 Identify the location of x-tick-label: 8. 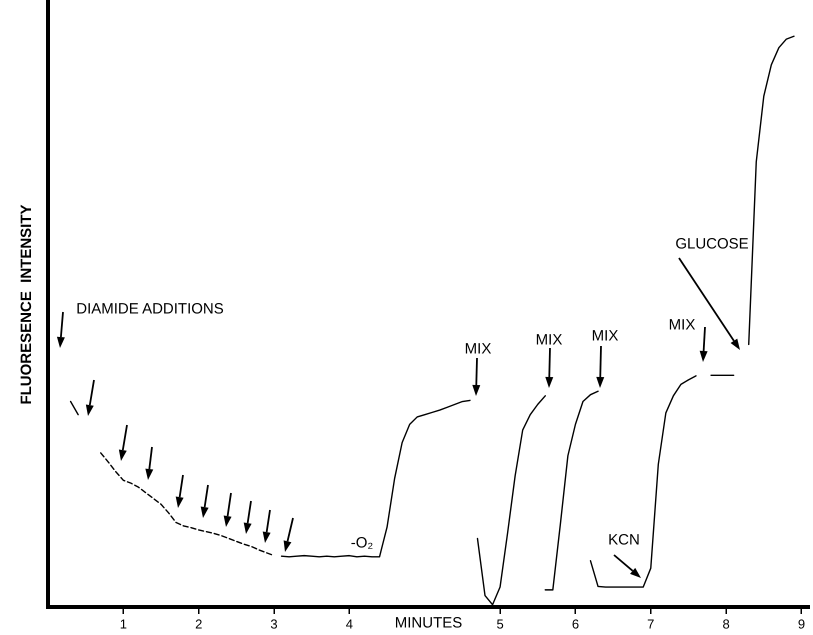
(726, 624).